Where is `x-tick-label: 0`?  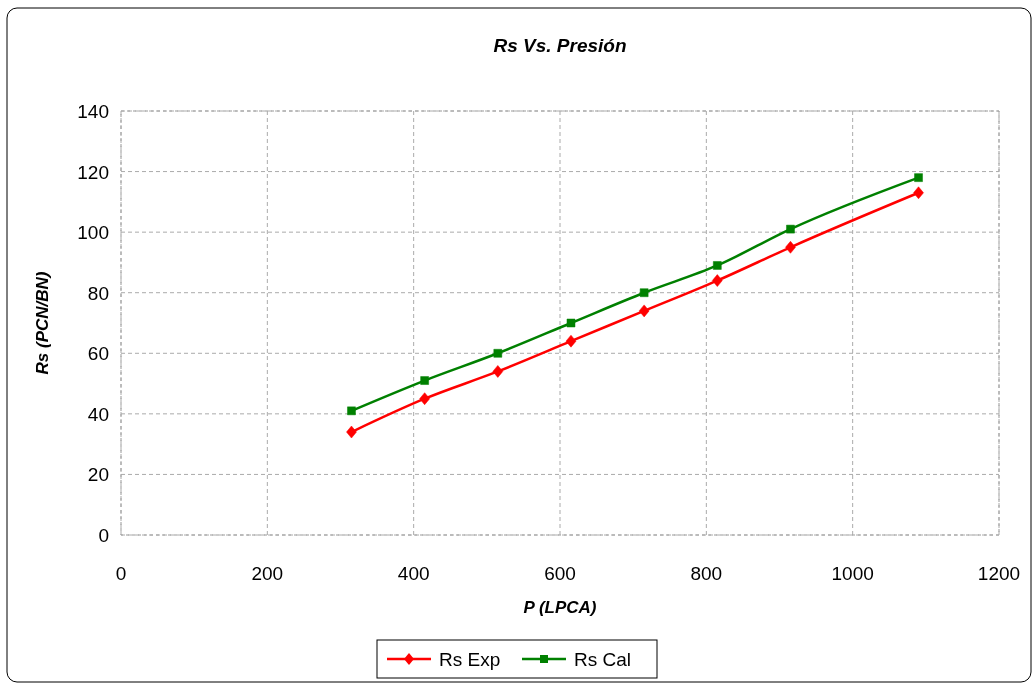 x-tick-label: 0 is located at coordinates (121, 573).